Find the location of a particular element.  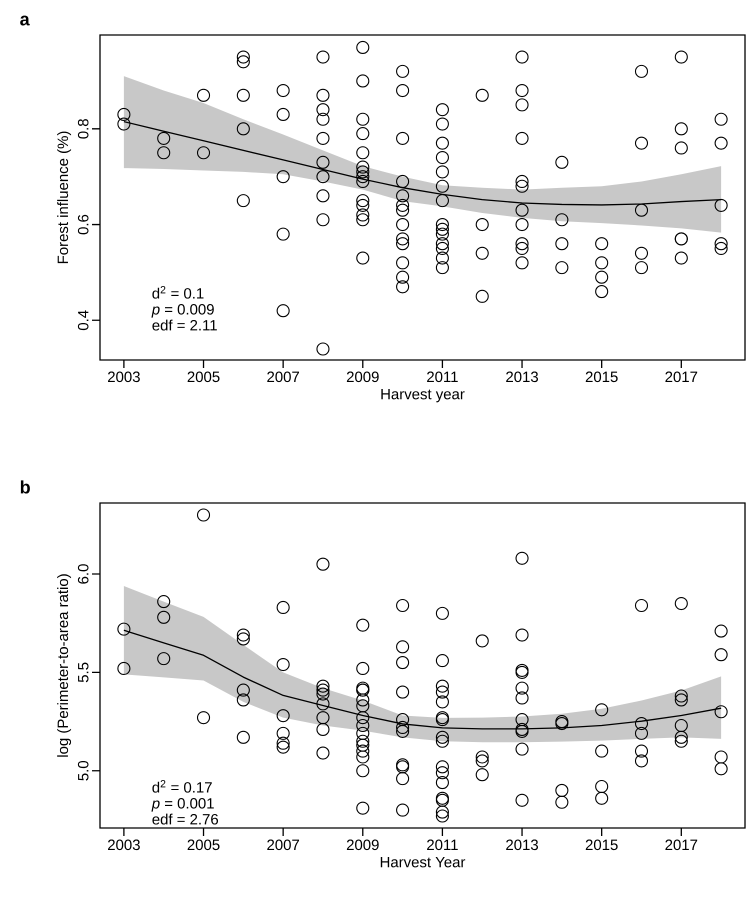

y-tick-label: 5.0 is located at coordinates (83, 770).